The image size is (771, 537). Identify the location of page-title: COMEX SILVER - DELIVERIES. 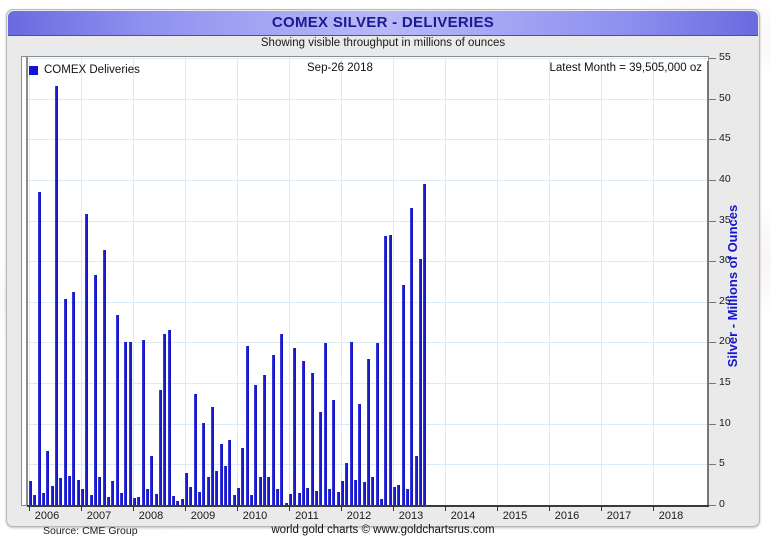
(383, 22).